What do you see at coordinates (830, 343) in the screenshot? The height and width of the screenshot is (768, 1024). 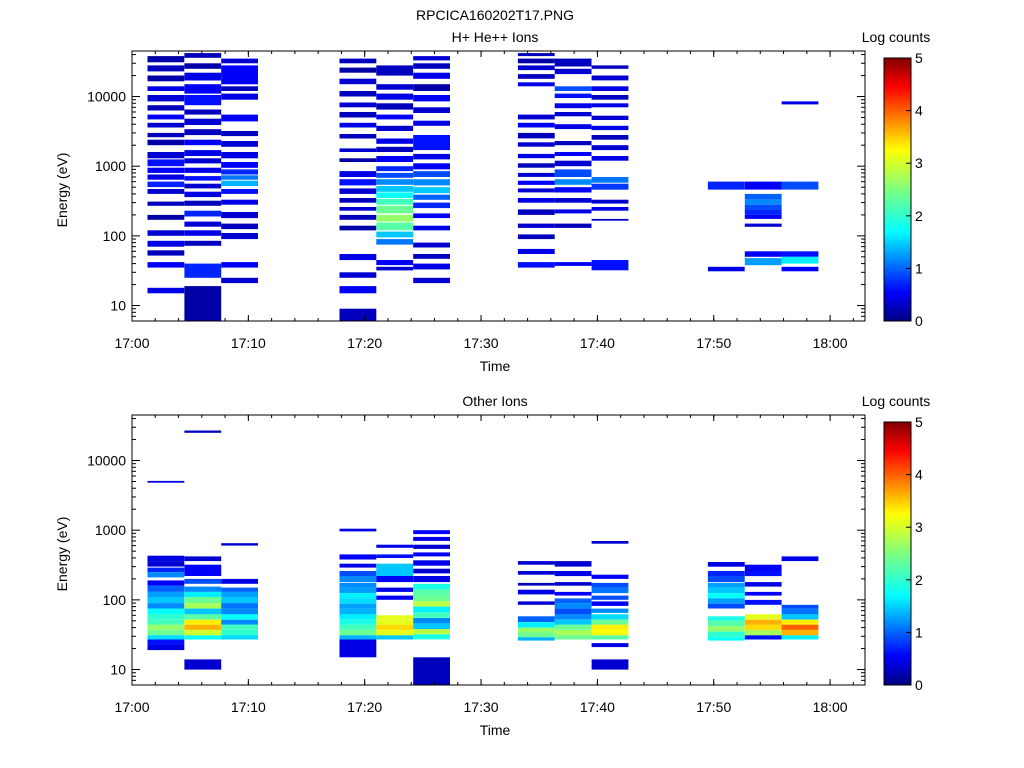 I see `x-tick-label: 18:00` at bounding box center [830, 343].